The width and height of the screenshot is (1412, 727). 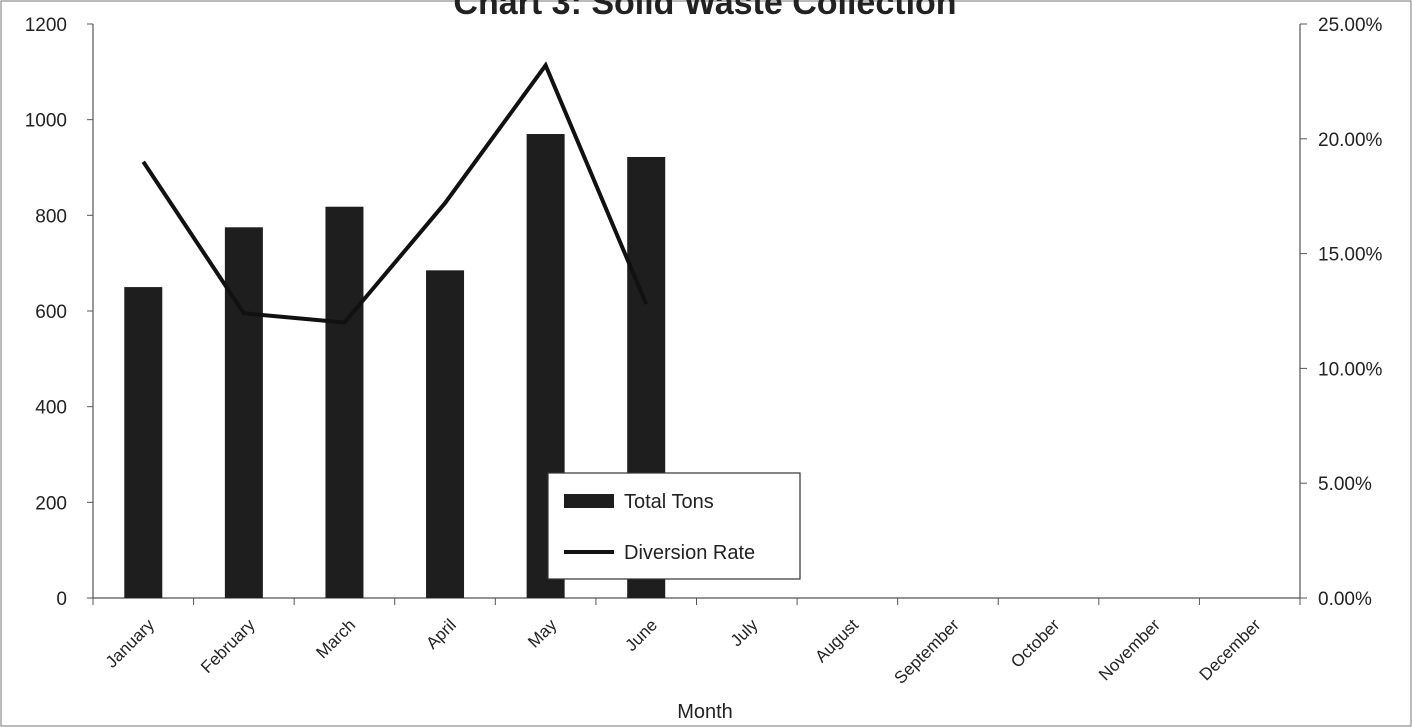 I want to click on right-tick-label: 20.00%, so click(x=1350, y=140).